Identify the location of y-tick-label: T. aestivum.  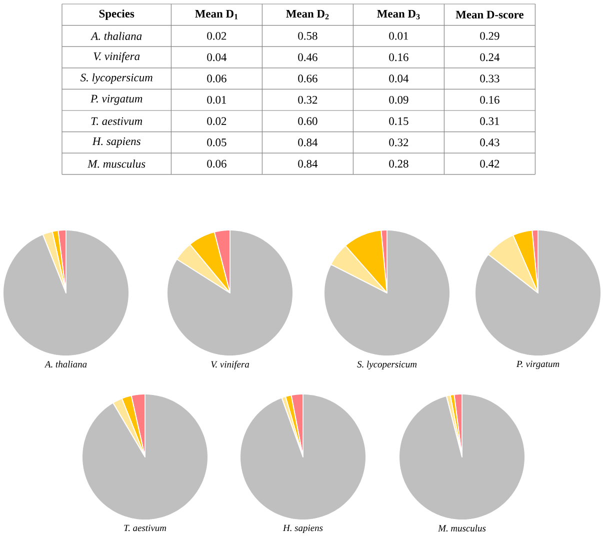
(116, 121).